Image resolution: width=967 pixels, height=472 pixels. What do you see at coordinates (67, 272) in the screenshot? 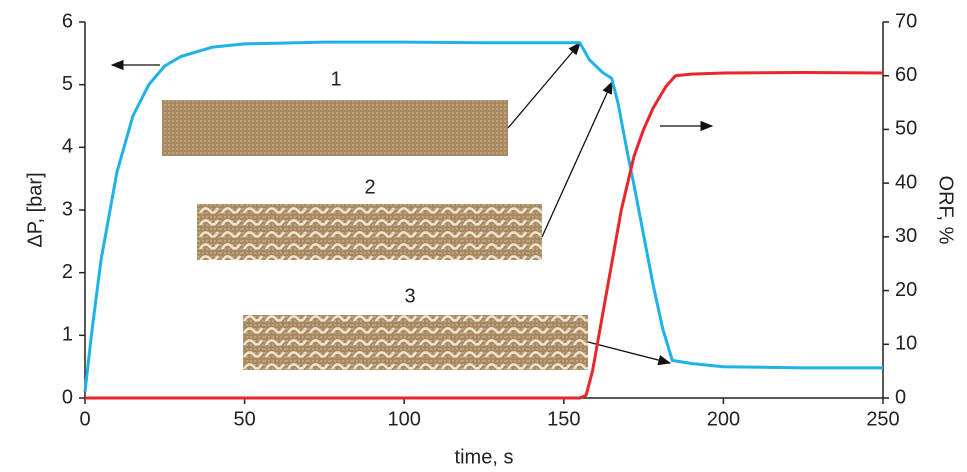
I see `y-tick-label: 2` at bounding box center [67, 272].